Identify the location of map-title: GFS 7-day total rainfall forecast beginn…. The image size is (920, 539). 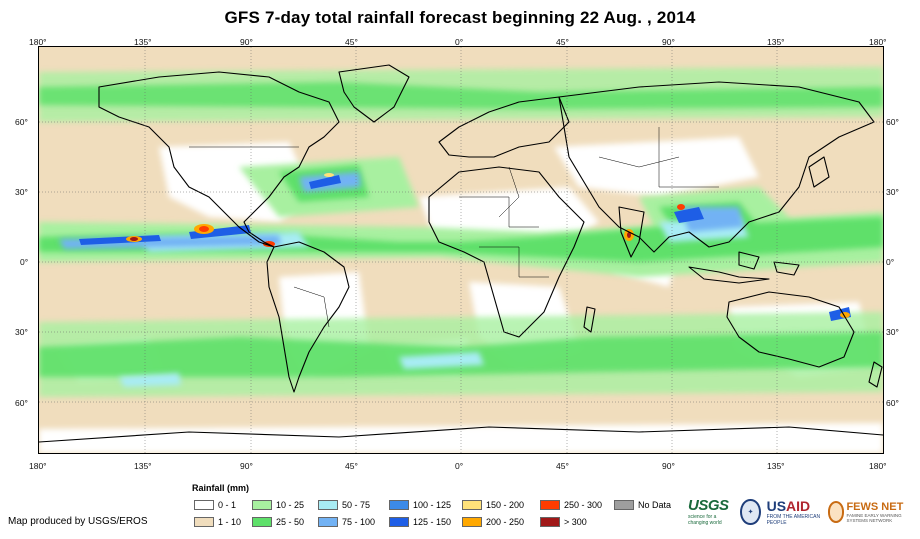
(460, 17).